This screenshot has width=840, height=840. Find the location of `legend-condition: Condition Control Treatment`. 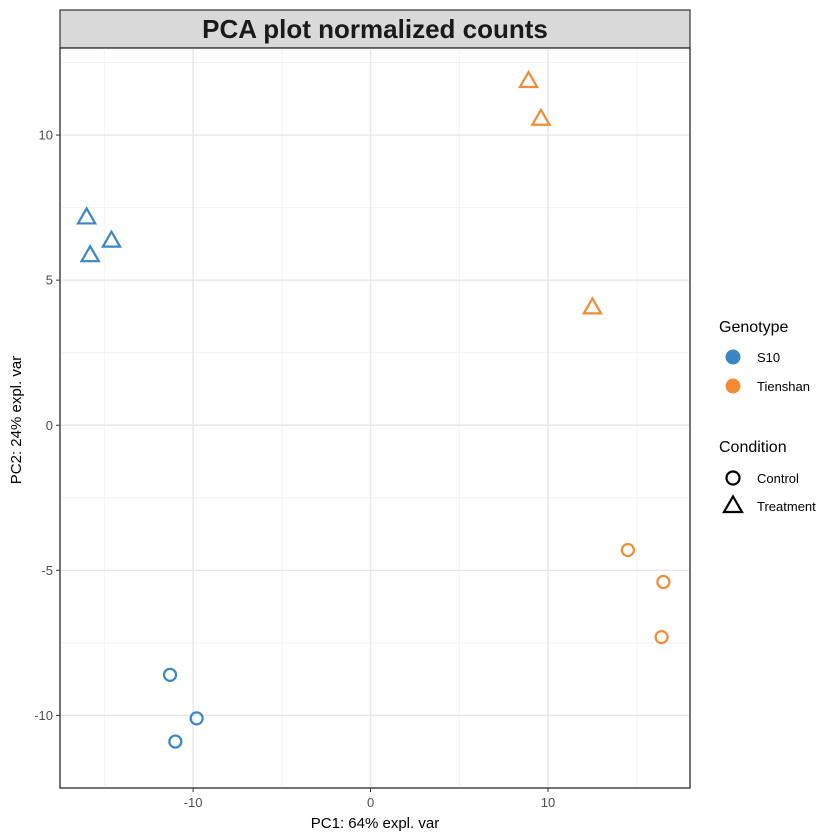

legend-condition: Condition Control Treatment is located at coordinates (767, 476).